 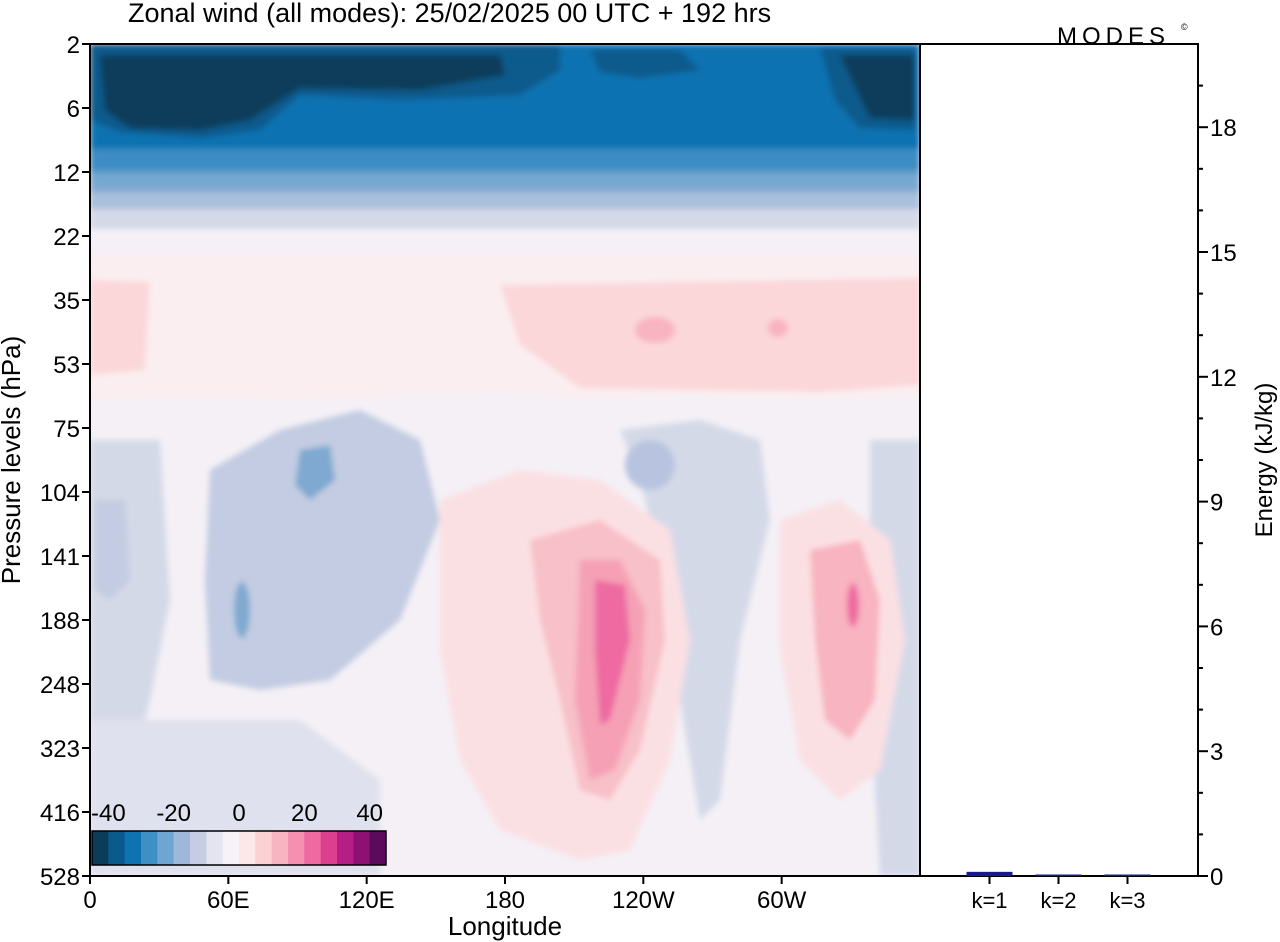 I want to click on colorbar-tick-label: 20, so click(x=304, y=813).